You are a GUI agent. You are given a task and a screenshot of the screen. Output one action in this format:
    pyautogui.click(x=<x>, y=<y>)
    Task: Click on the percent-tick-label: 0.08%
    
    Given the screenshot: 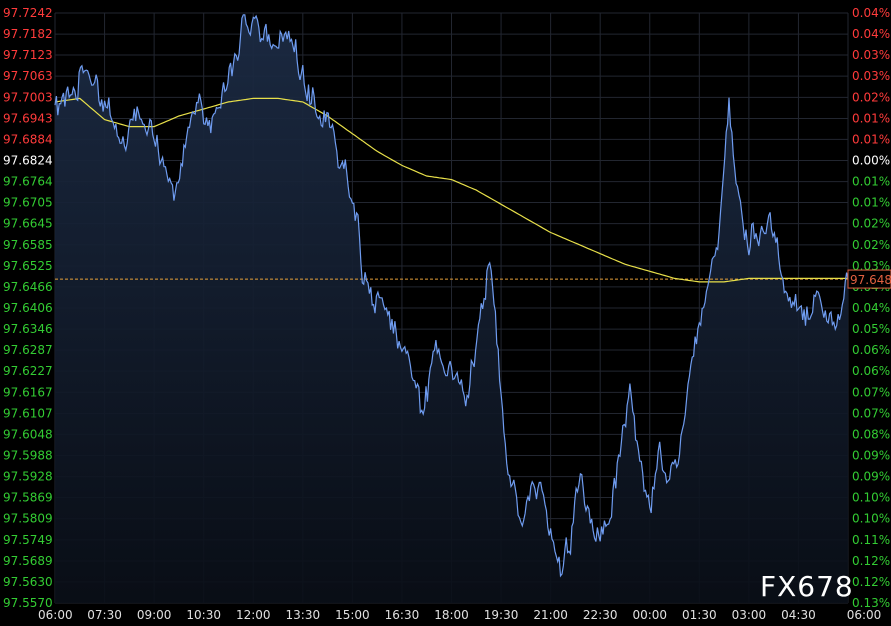 What is the action you would take?
    pyautogui.click(x=871, y=434)
    